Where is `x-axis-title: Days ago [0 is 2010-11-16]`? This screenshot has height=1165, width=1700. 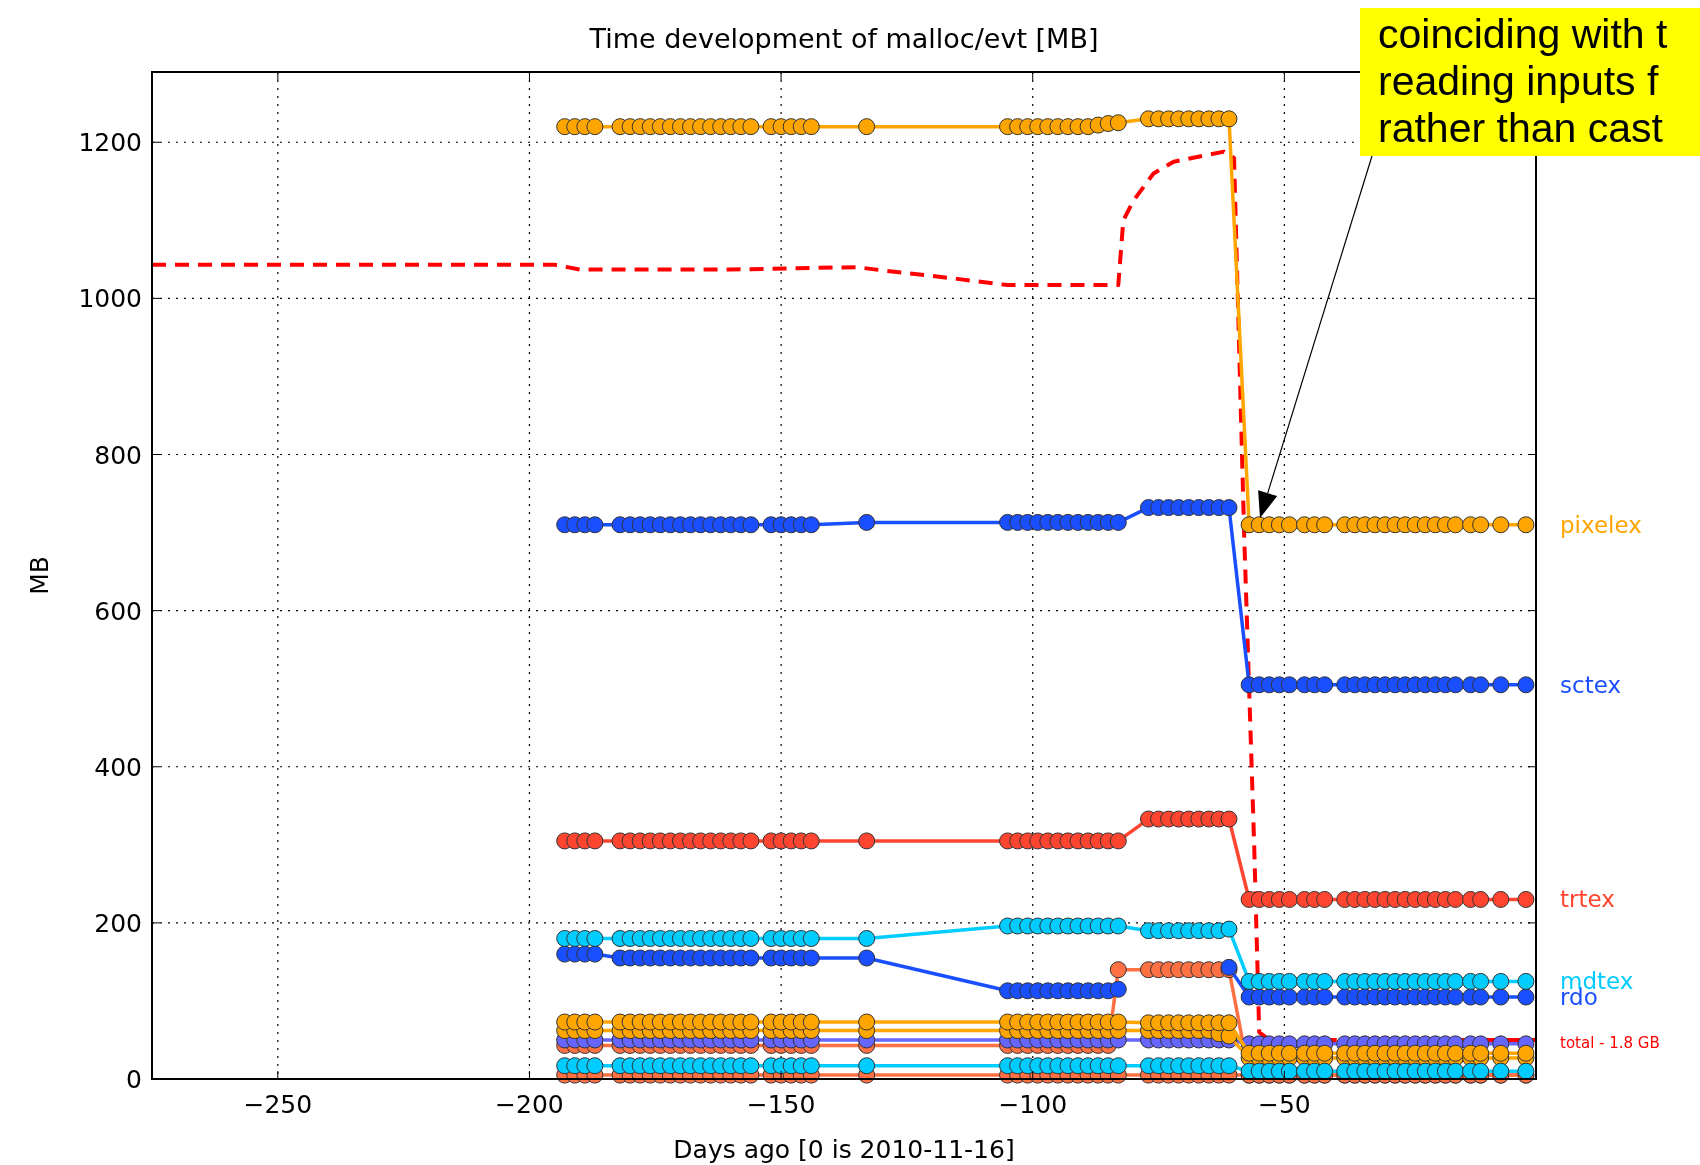
x-axis-title: Days ago [0 is 2010-11-16] is located at coordinates (844, 1149).